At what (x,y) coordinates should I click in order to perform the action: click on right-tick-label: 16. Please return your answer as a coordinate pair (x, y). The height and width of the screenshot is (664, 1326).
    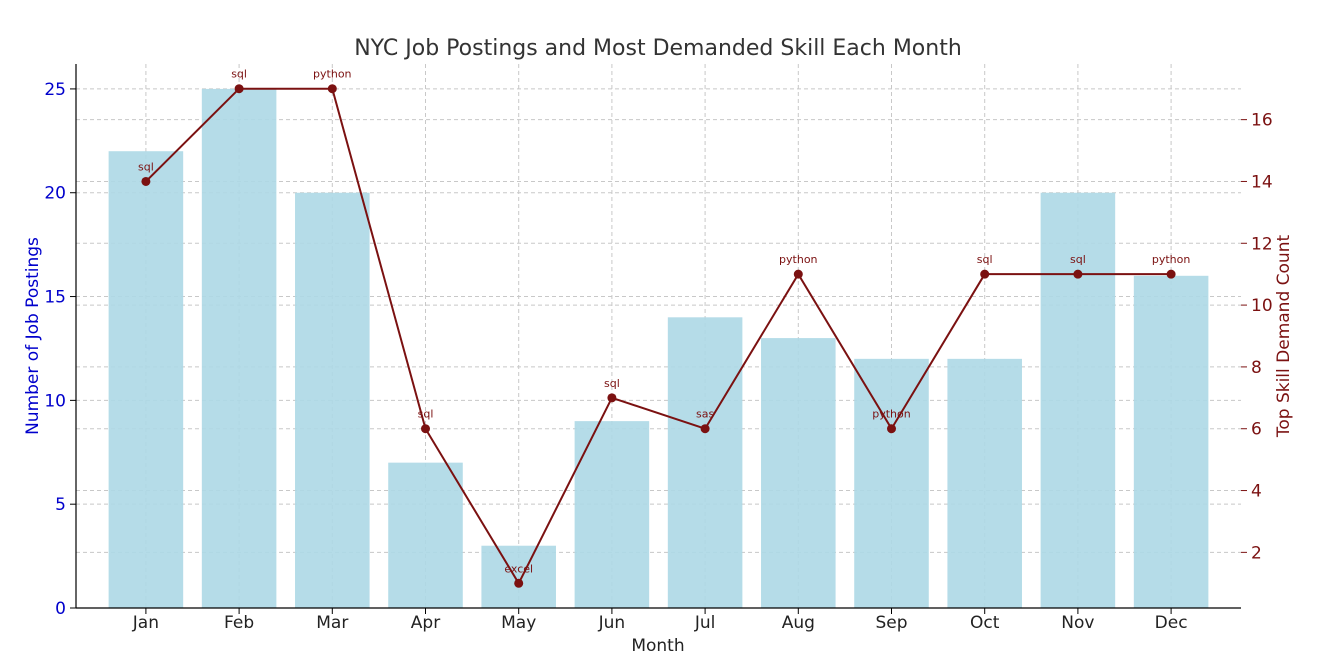
    Looking at the image, I should click on (1262, 121).